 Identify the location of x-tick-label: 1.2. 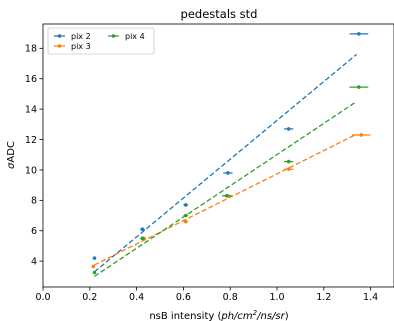
(323, 297).